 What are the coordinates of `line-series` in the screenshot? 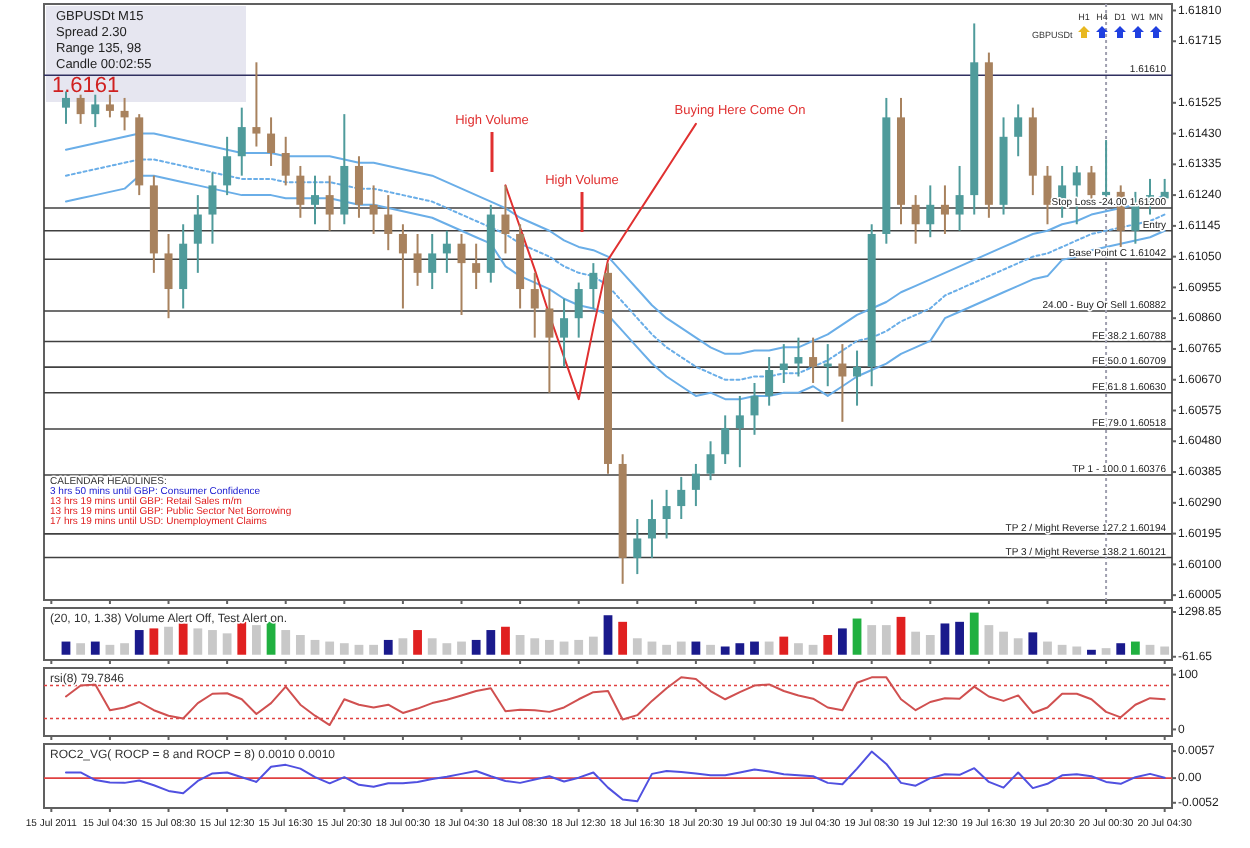 It's located at (600, 261).